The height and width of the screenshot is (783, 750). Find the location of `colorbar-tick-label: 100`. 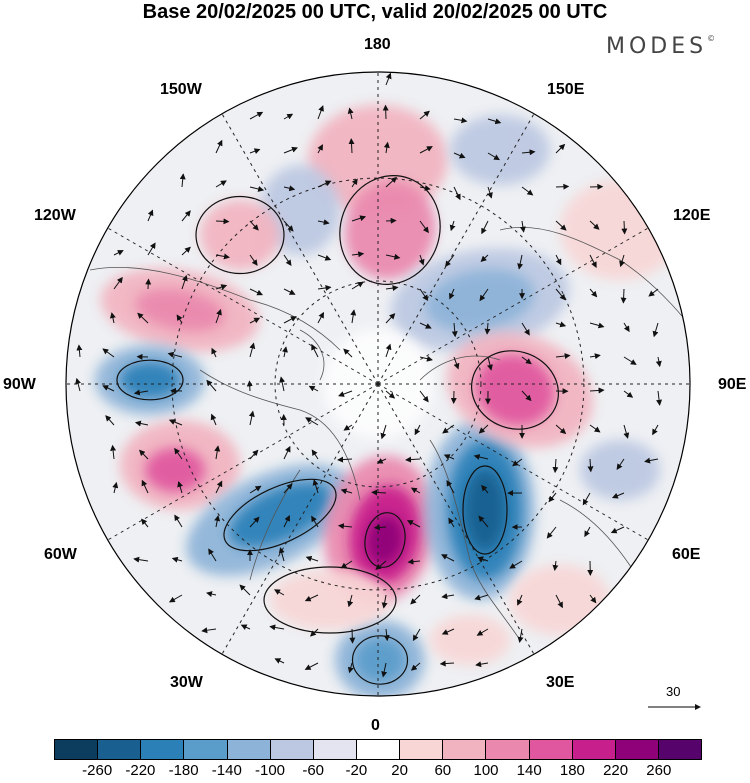

colorbar-tick-label: 100 is located at coordinates (486, 770).